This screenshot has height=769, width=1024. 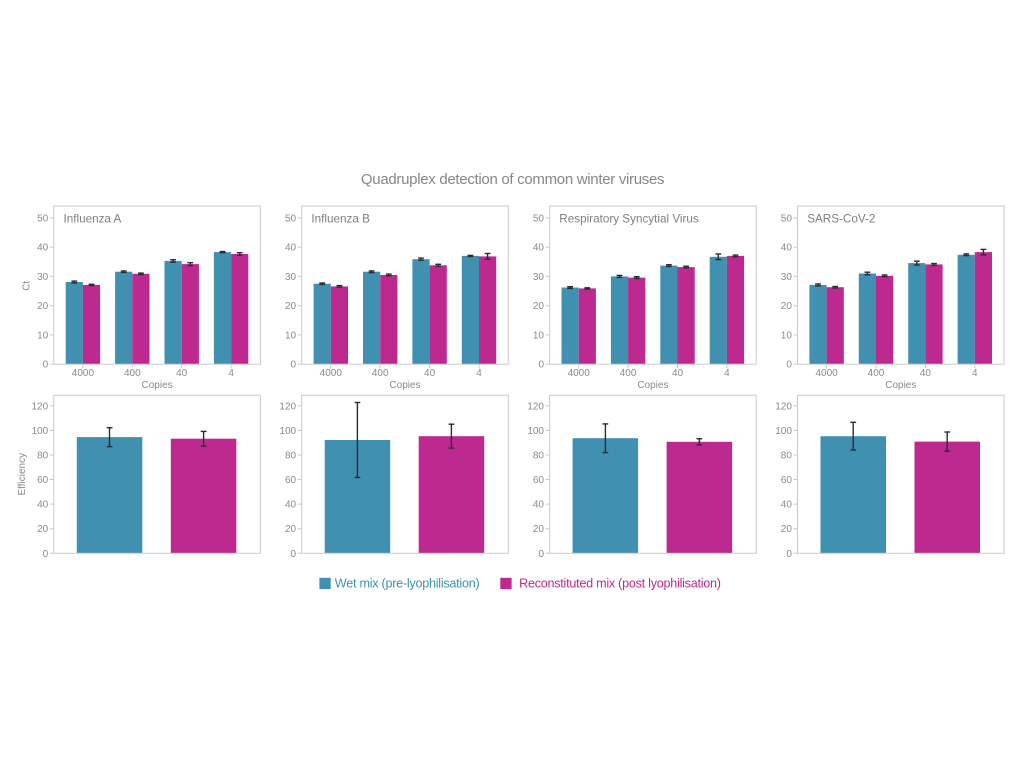 I want to click on svg-text: Influenza B, so click(x=340, y=218).